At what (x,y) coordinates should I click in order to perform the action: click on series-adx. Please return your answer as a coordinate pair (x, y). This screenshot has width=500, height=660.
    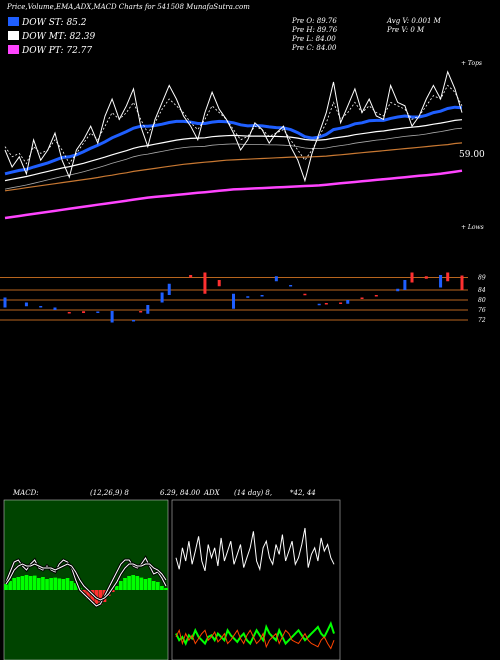
    Looking at the image, I should click on (255, 549).